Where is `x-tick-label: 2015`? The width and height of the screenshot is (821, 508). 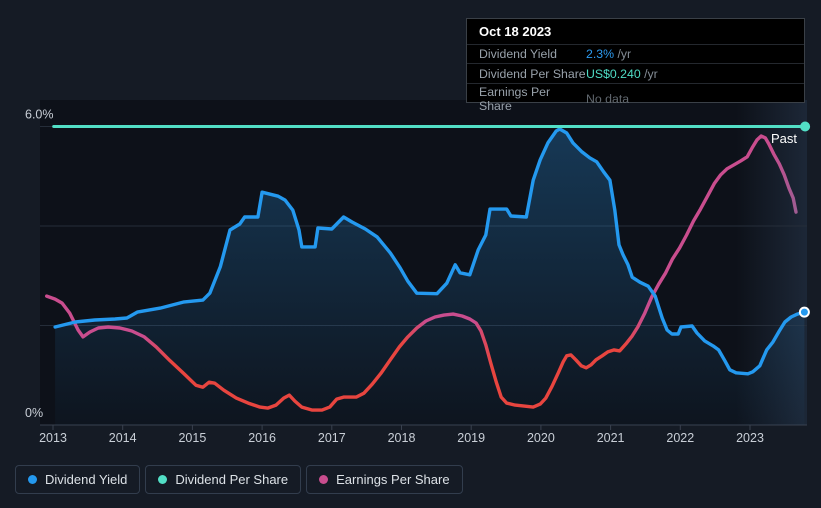
x-tick-label: 2015 is located at coordinates (192, 438).